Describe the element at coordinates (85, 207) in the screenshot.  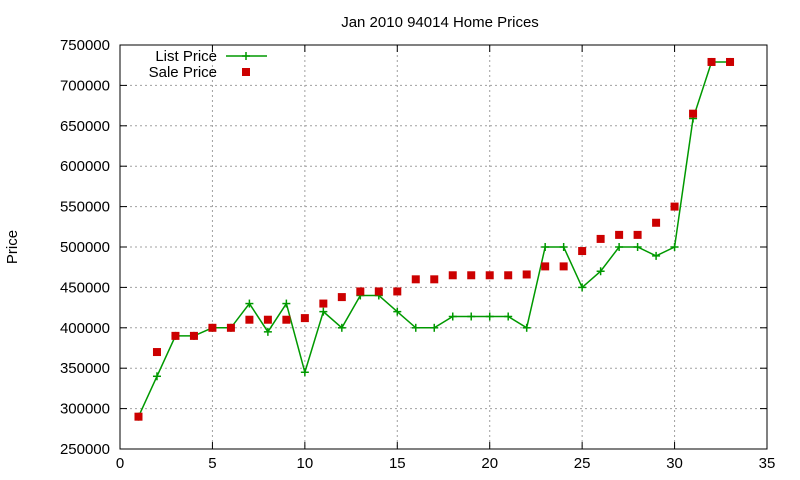
I see `y-tick-label: 550000` at that location.